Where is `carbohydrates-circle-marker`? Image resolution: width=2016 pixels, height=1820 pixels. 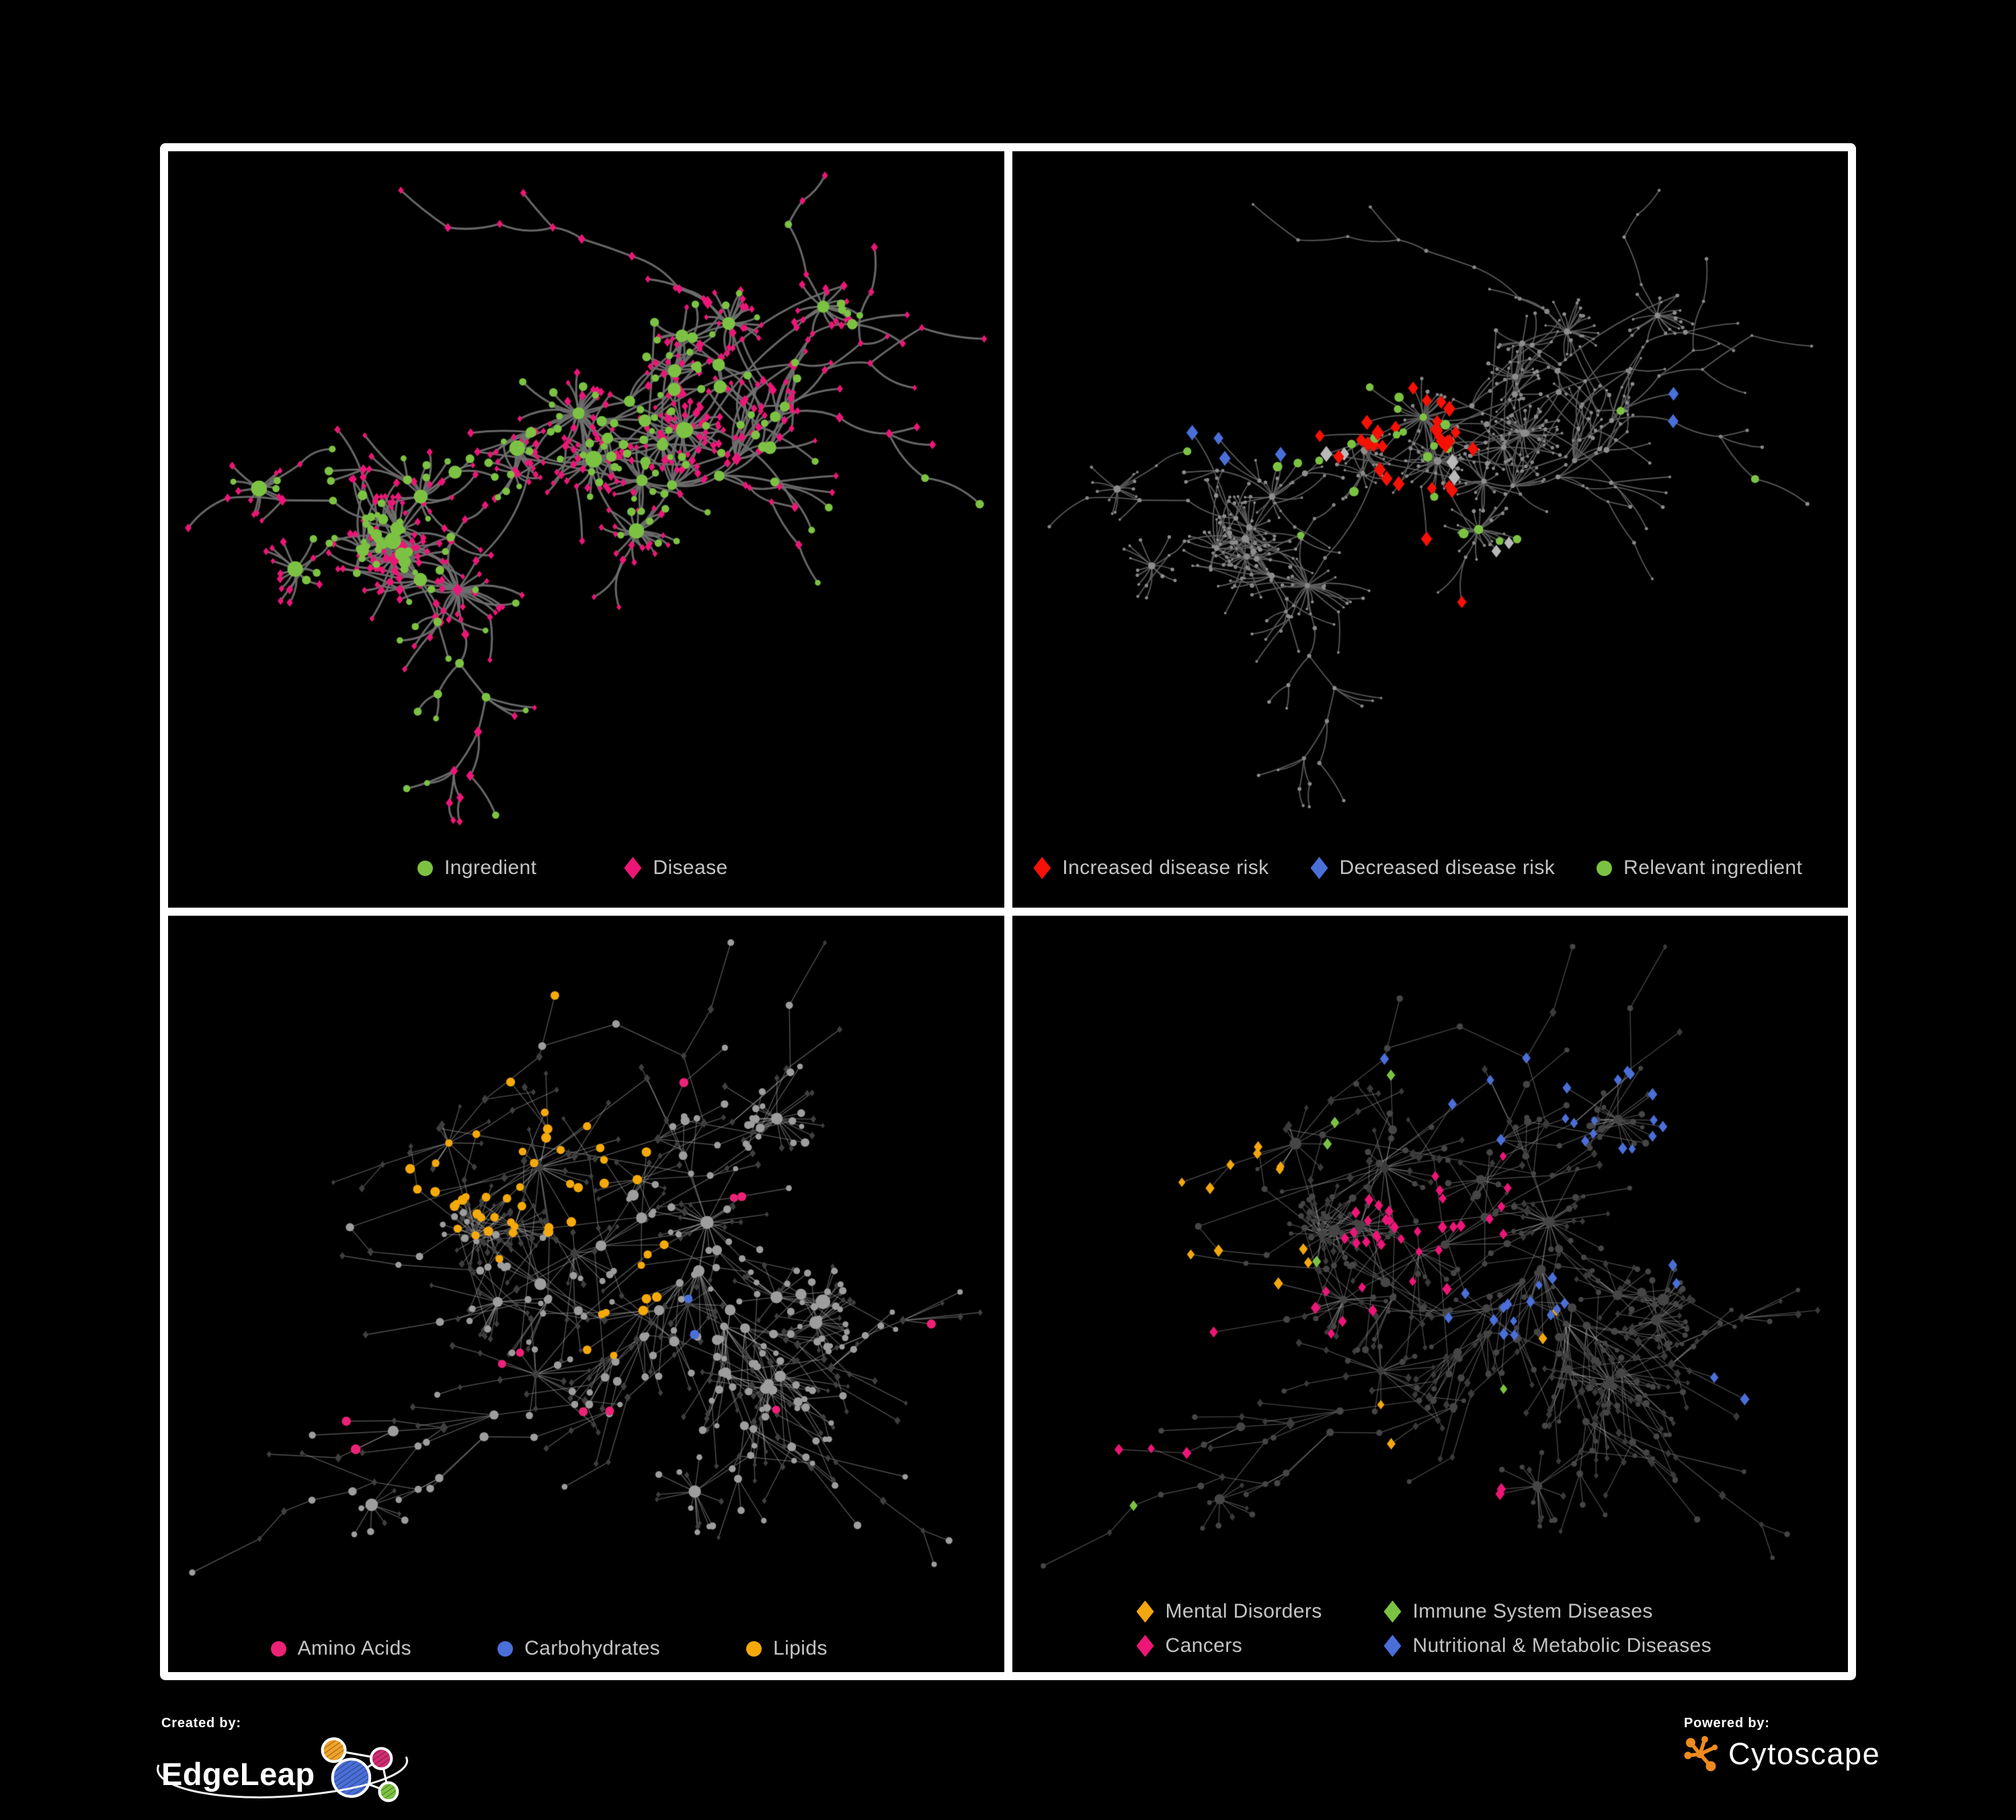 carbohydrates-circle-marker is located at coordinates (505, 1648).